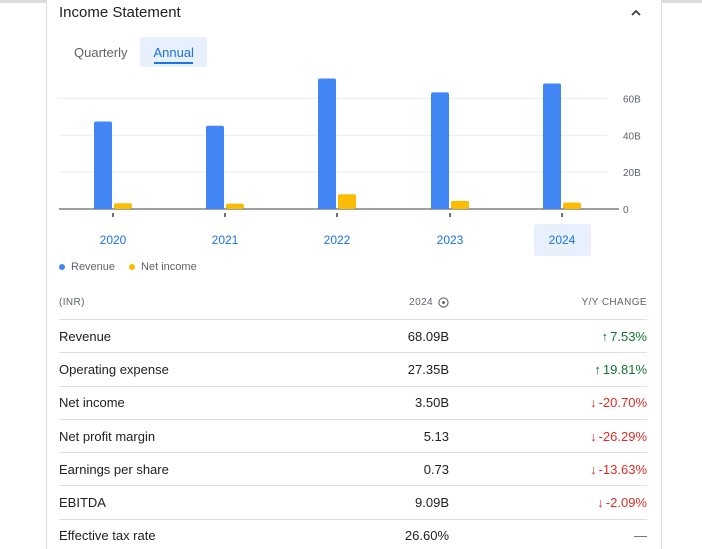 Image resolution: width=702 pixels, height=549 pixels. Describe the element at coordinates (548, 535) in the screenshot. I see `row-change-cell: —` at that location.